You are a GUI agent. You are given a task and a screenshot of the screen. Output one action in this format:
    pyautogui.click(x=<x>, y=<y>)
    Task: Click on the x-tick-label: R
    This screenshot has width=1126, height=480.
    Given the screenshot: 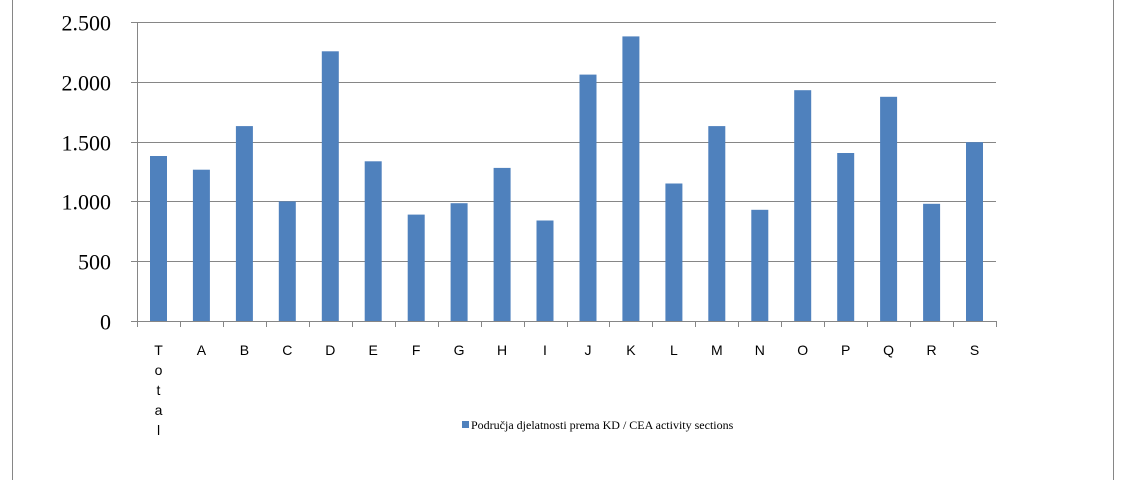 What is the action you would take?
    pyautogui.click(x=932, y=350)
    